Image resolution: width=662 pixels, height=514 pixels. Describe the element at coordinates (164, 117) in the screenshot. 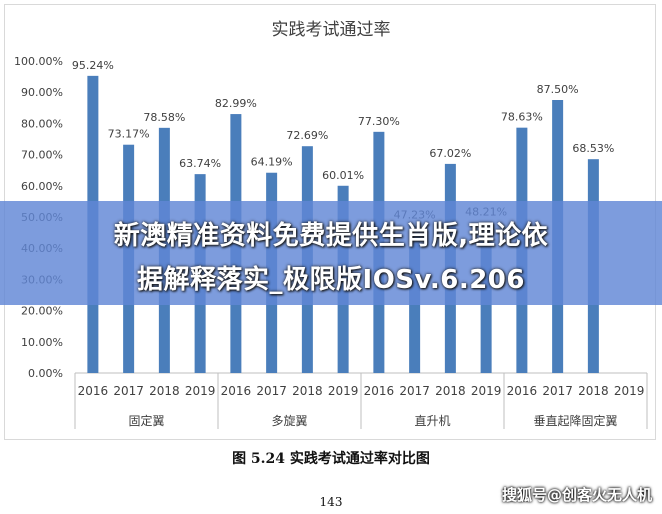

I see `data-label: 78.58%` at that location.